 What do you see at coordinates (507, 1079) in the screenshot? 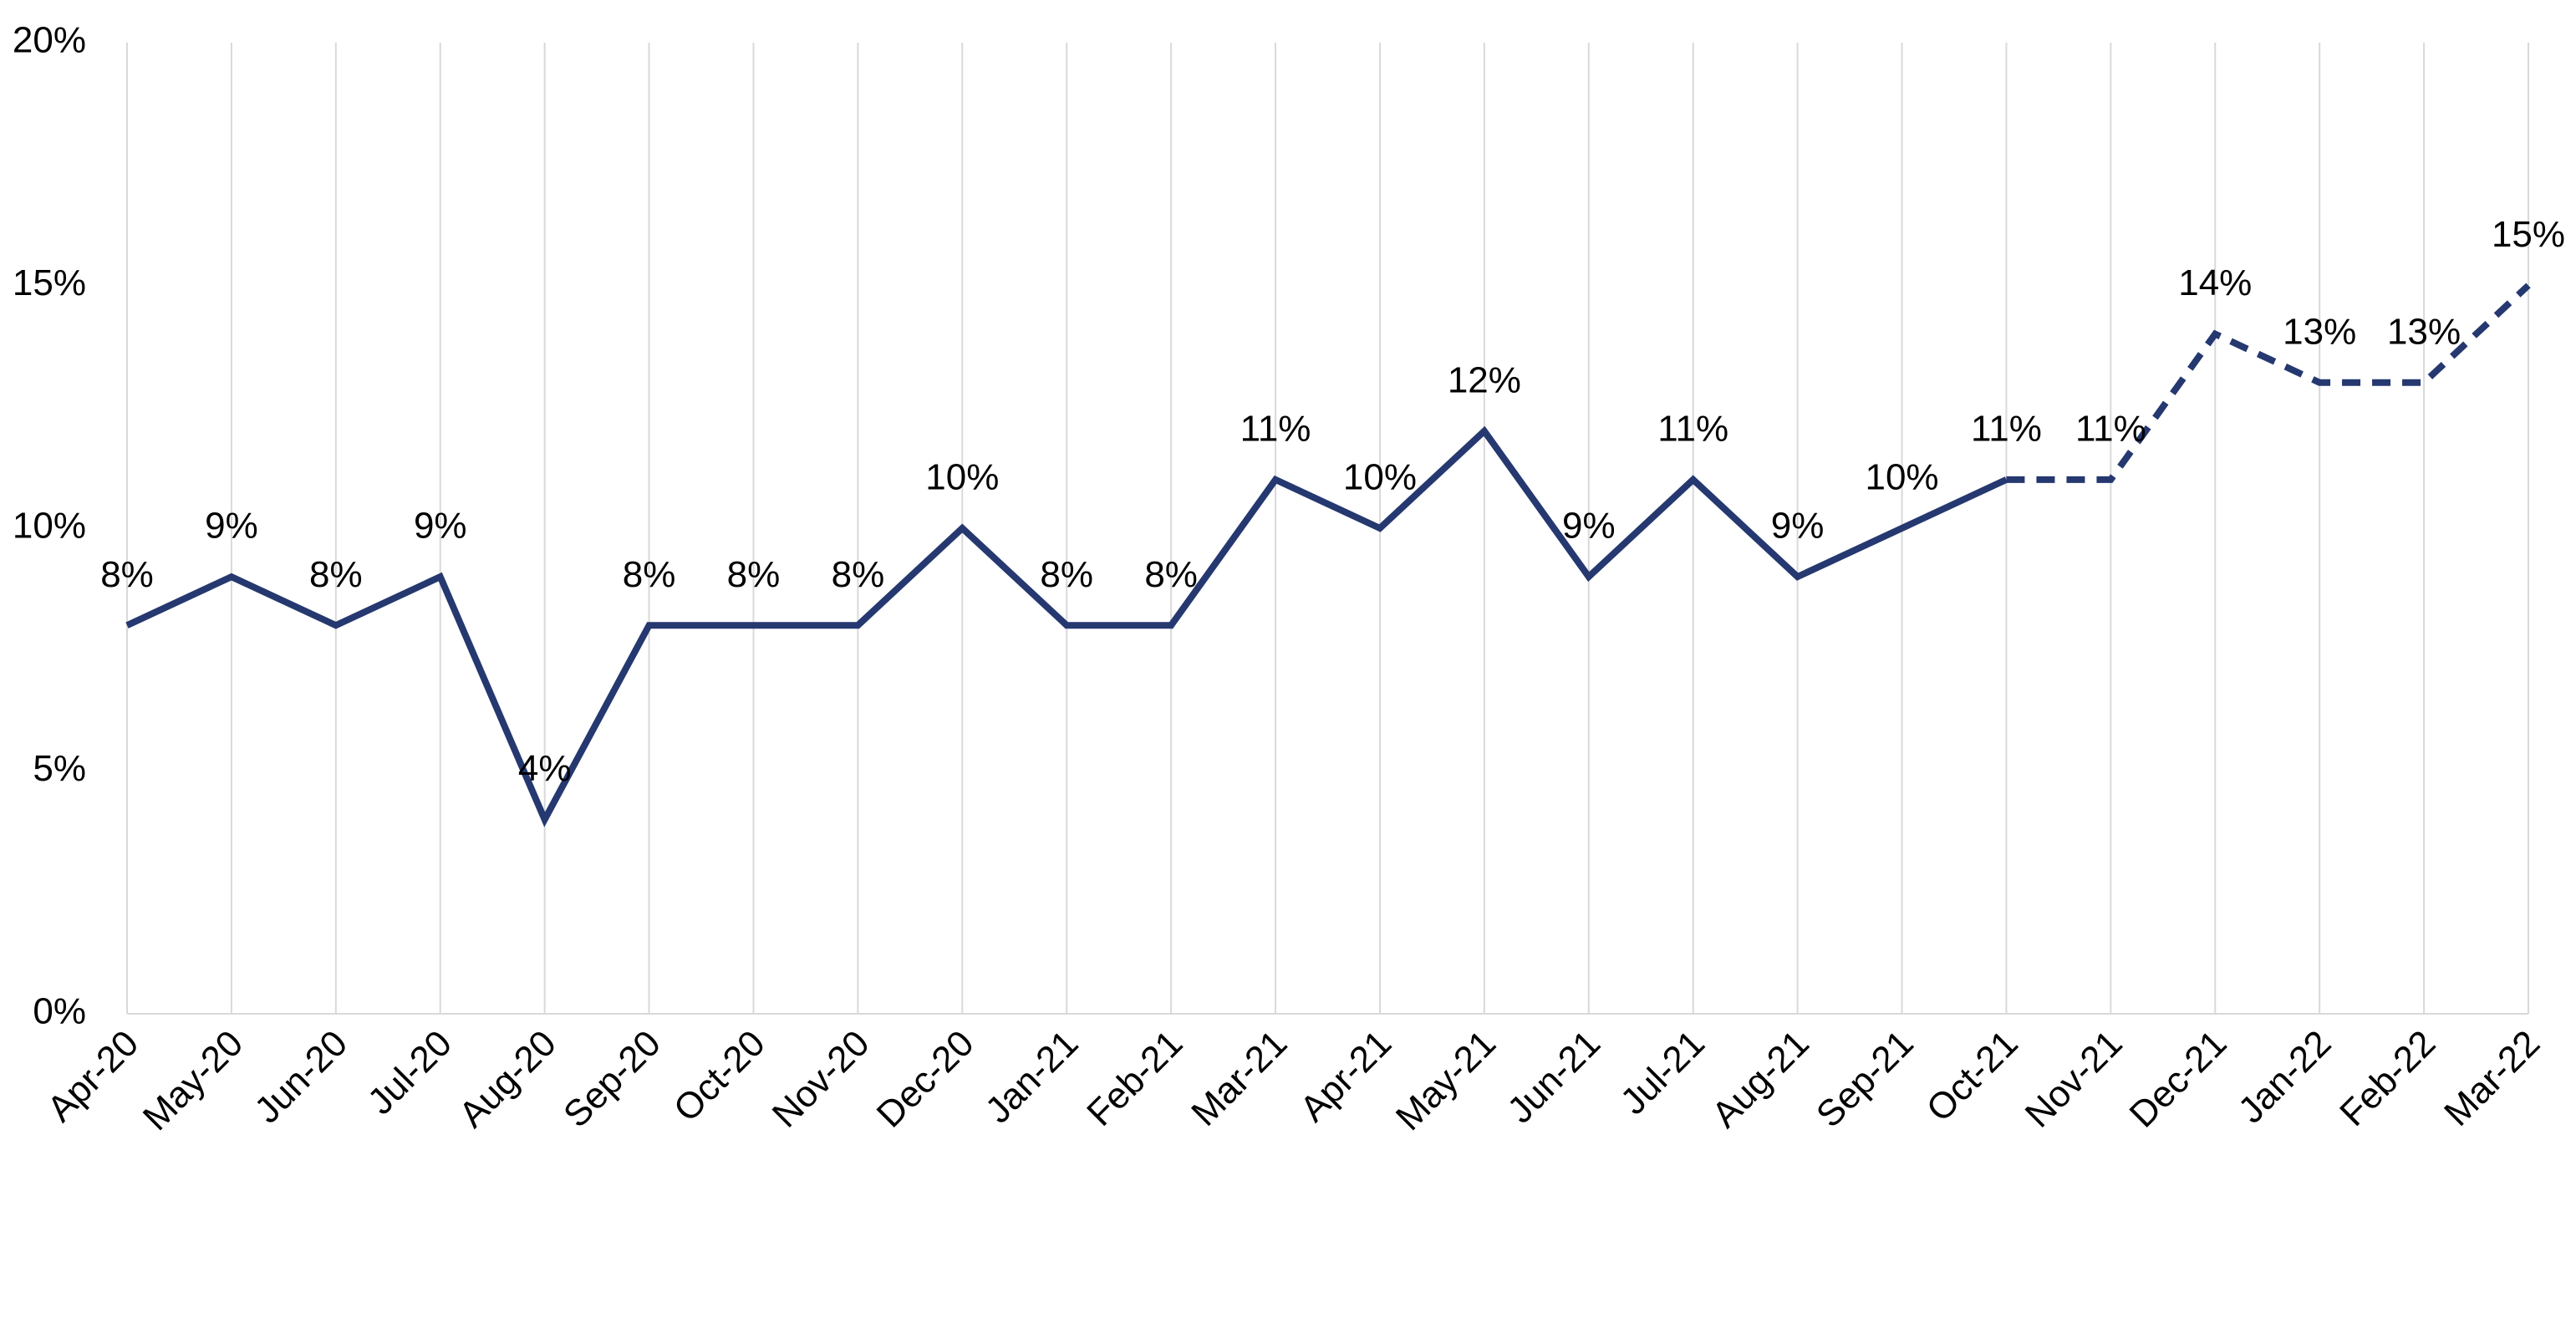
I see `x-tick-label: Aug-20` at bounding box center [507, 1079].